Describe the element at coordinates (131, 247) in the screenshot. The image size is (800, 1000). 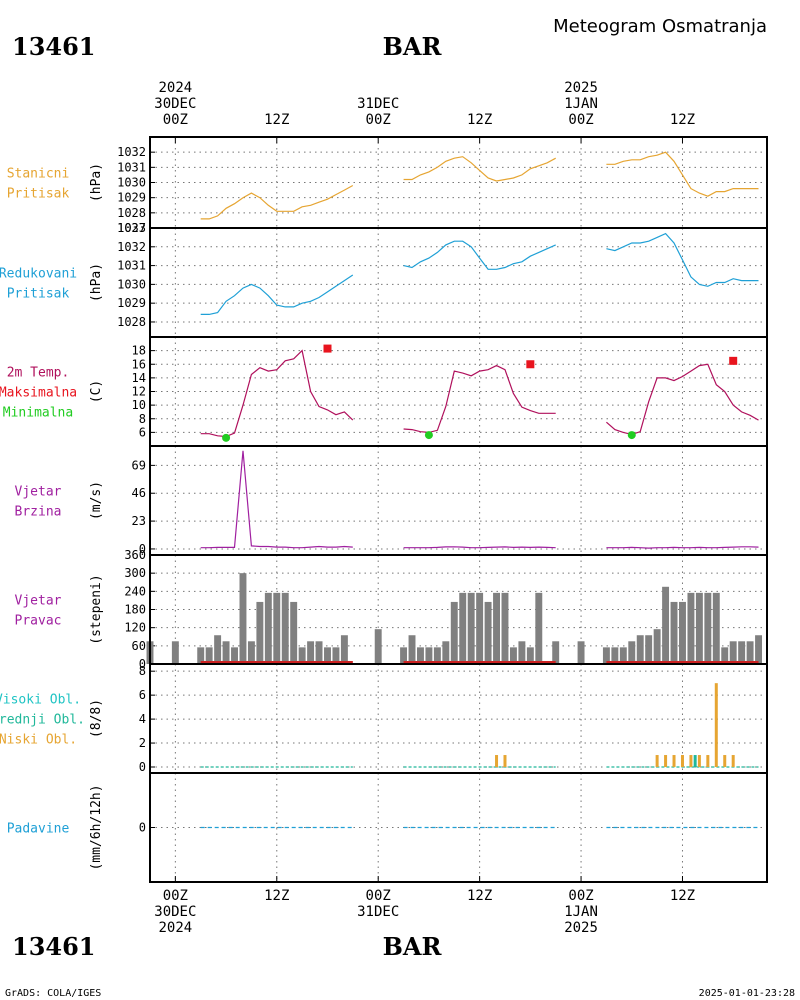
I see `y-tick-label: 1032` at that location.